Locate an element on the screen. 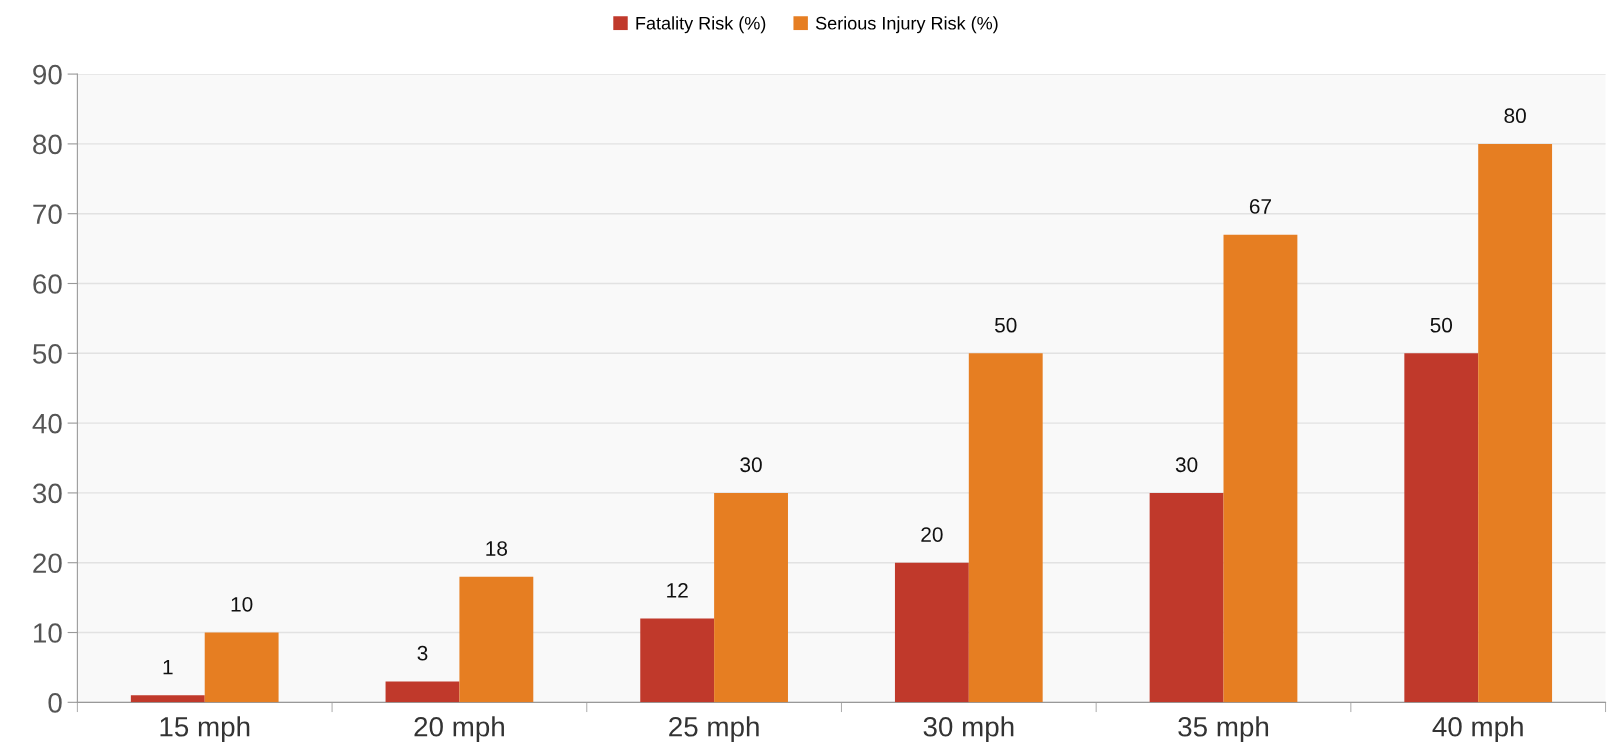 The width and height of the screenshot is (1612, 756). y-tick-label: 70 is located at coordinates (47, 214).